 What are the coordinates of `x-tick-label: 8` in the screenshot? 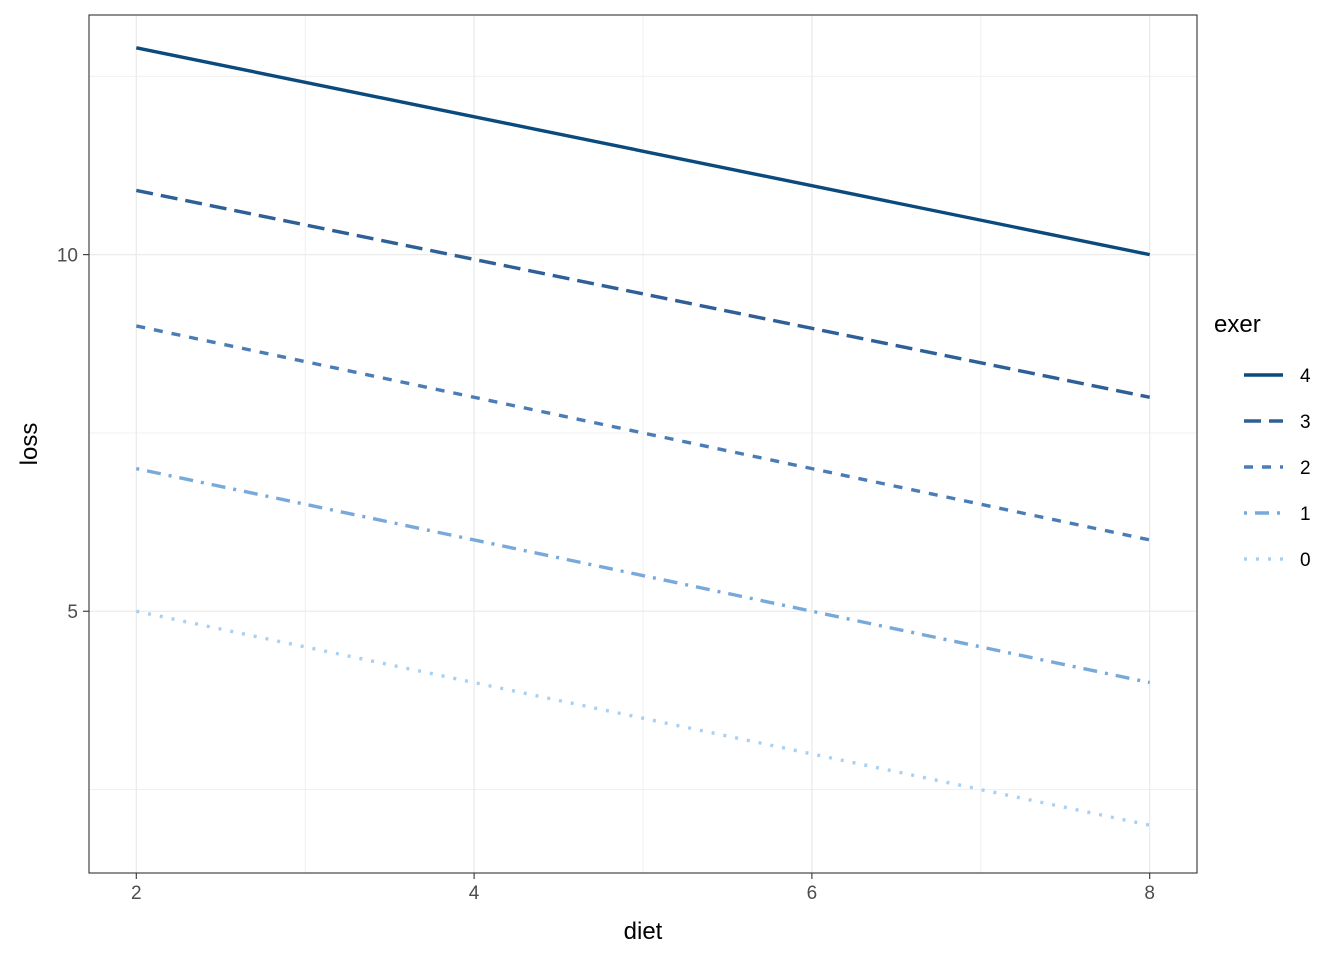 It's located at (1149, 893).